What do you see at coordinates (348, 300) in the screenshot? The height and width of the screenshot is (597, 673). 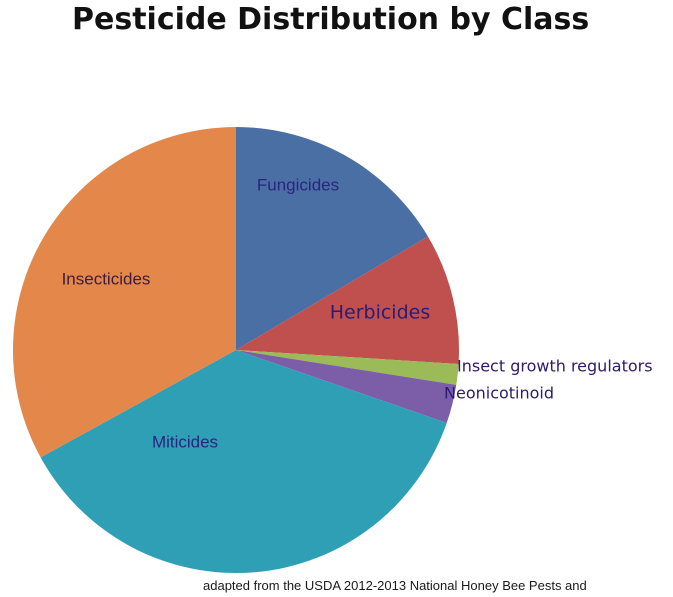 I see `pie-slice-herbicides` at bounding box center [348, 300].